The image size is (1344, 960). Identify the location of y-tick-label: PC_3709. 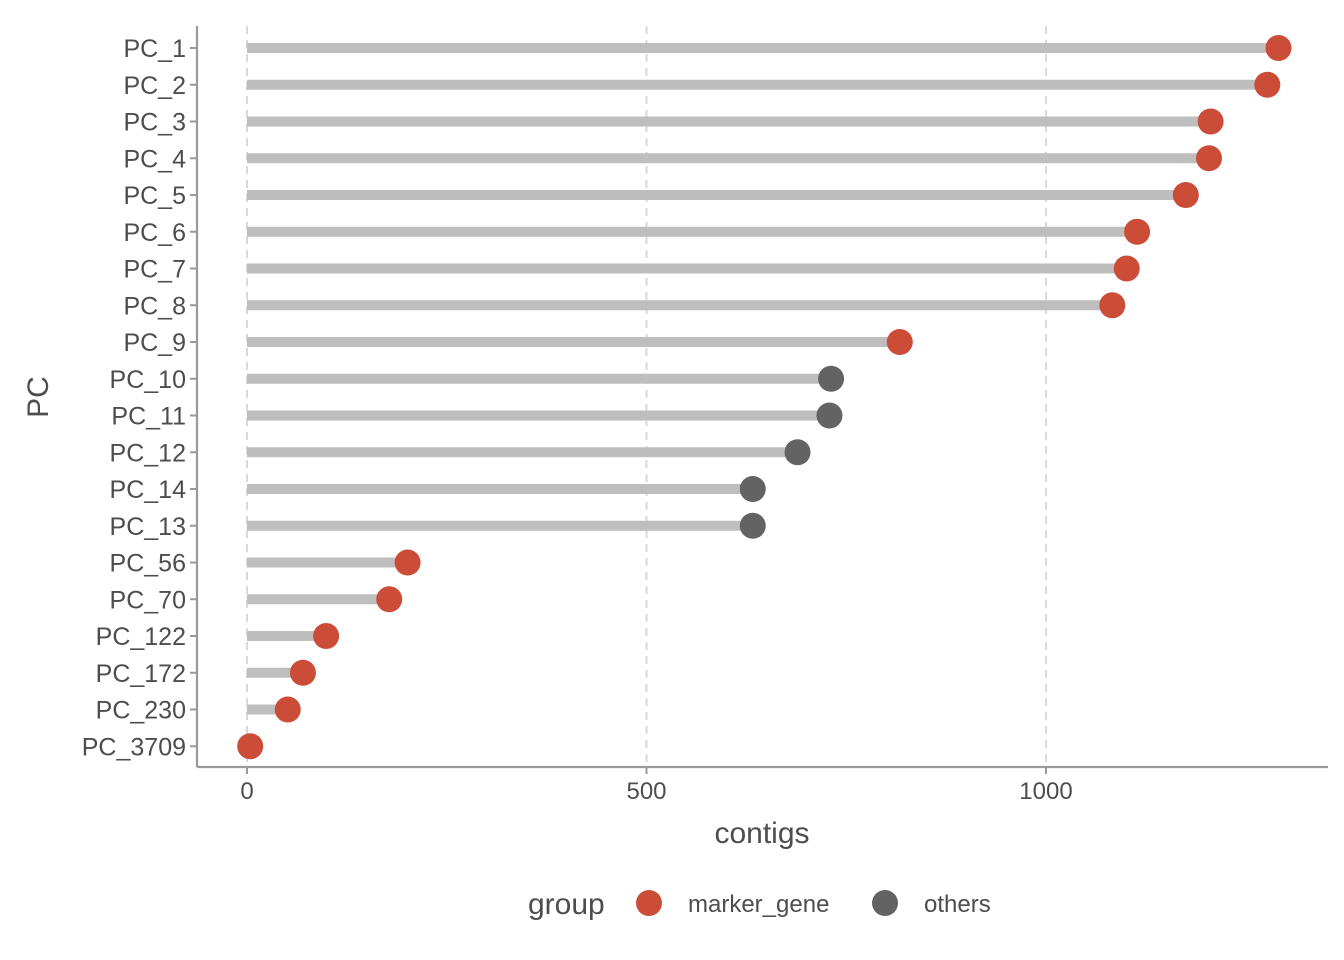
(134, 747).